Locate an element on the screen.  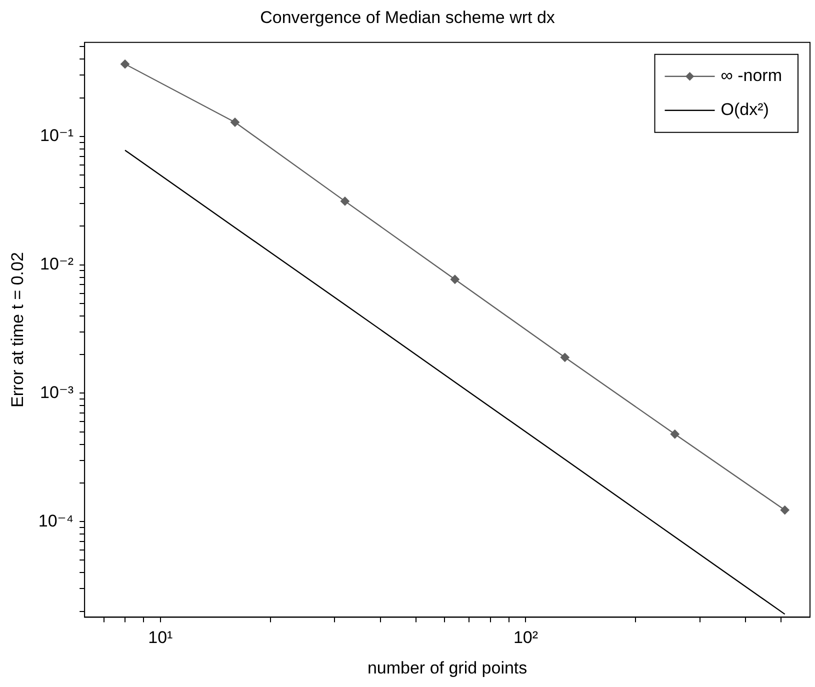
y-tick-label: 10⁻² is located at coordinates (57, 264).